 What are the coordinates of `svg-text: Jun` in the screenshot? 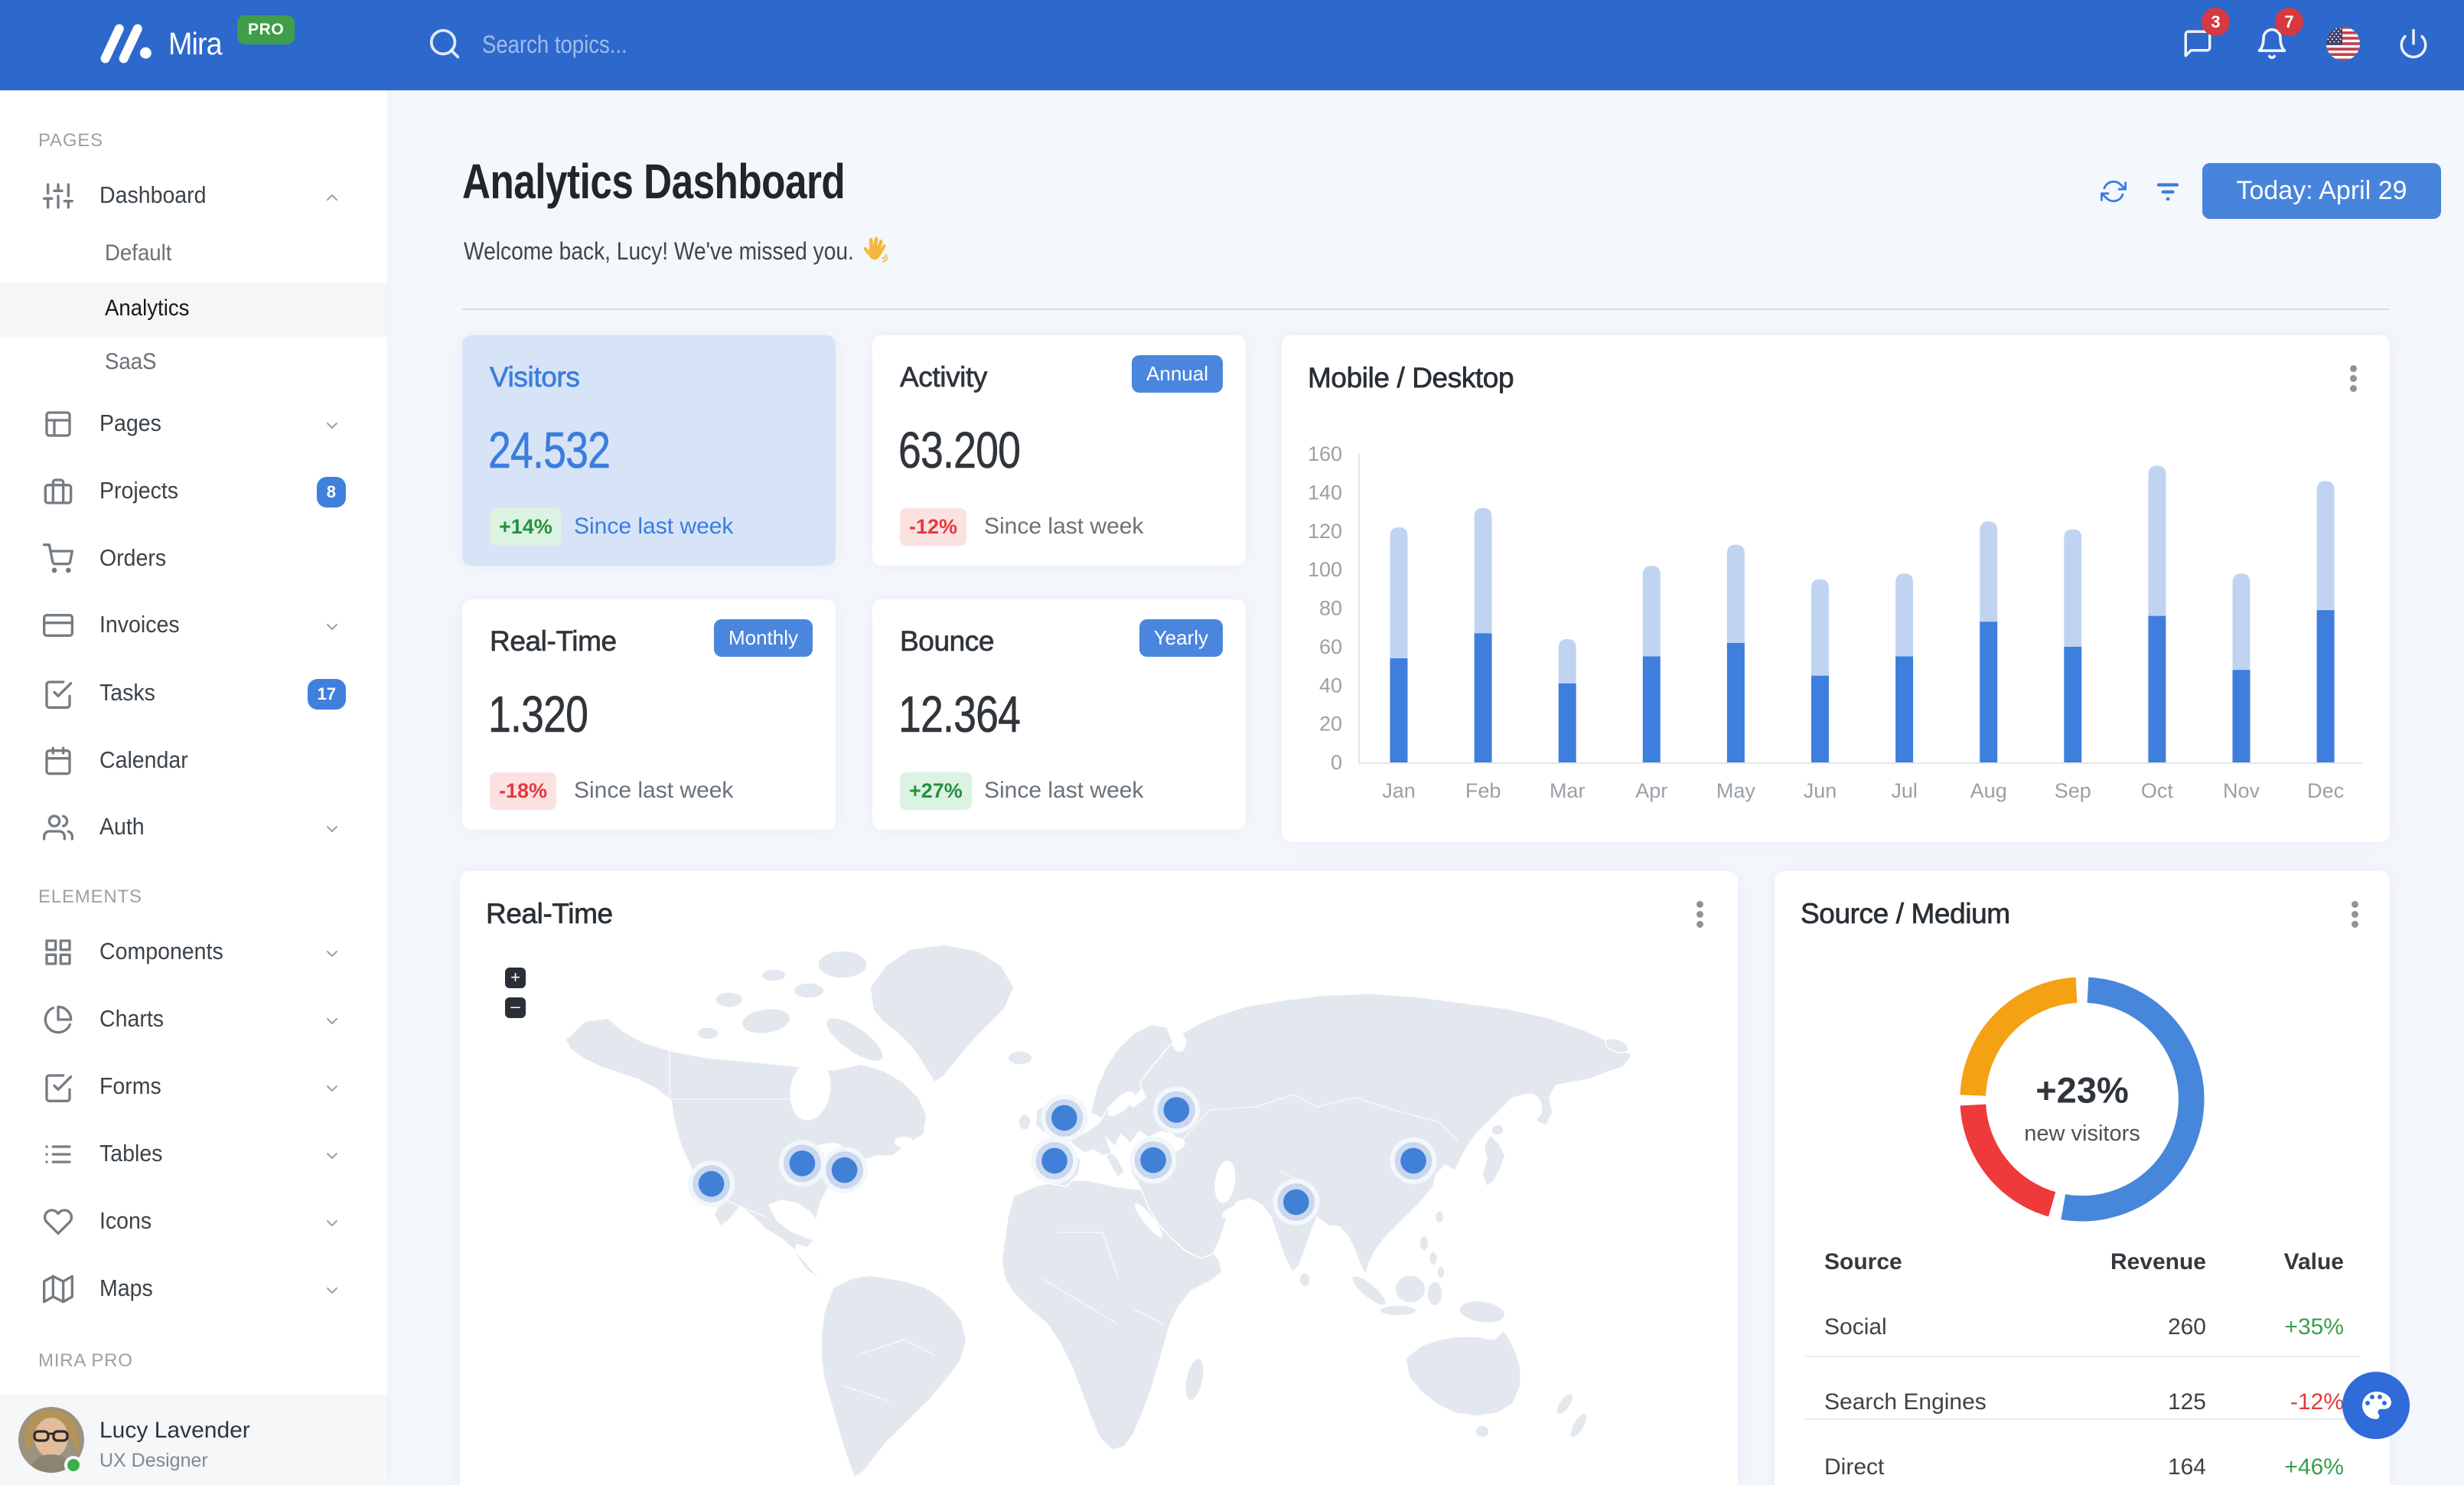 It's located at (1820, 790).